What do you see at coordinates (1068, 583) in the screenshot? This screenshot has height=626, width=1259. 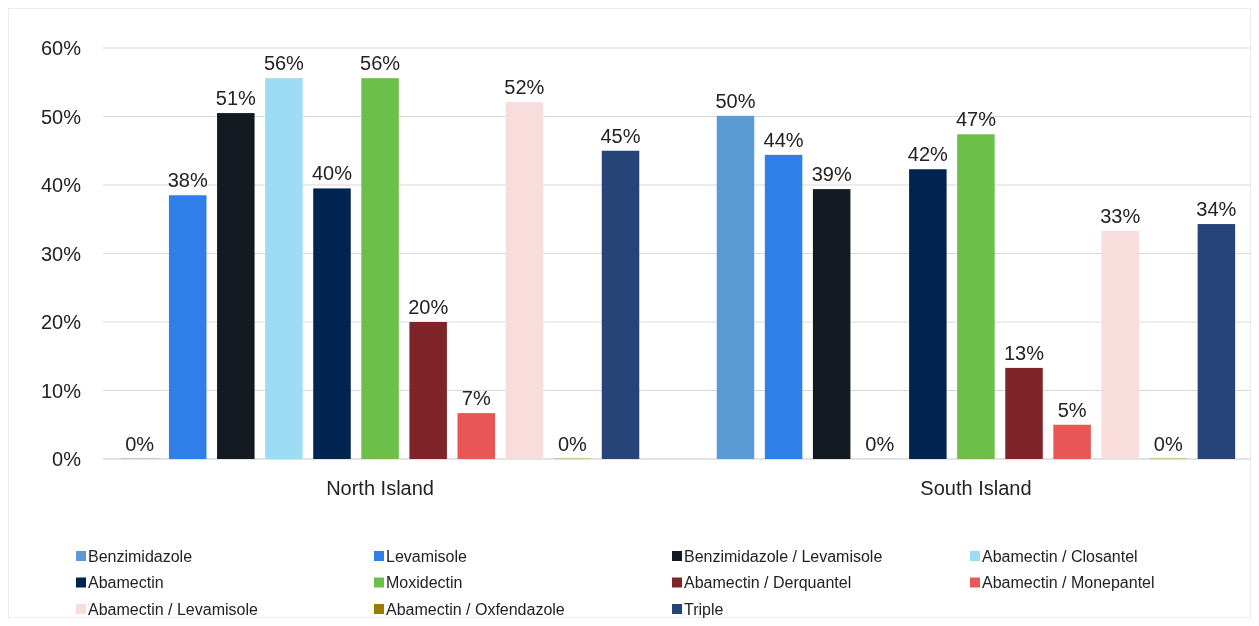 I see `legend-label: Abamectin / Monepantel` at bounding box center [1068, 583].